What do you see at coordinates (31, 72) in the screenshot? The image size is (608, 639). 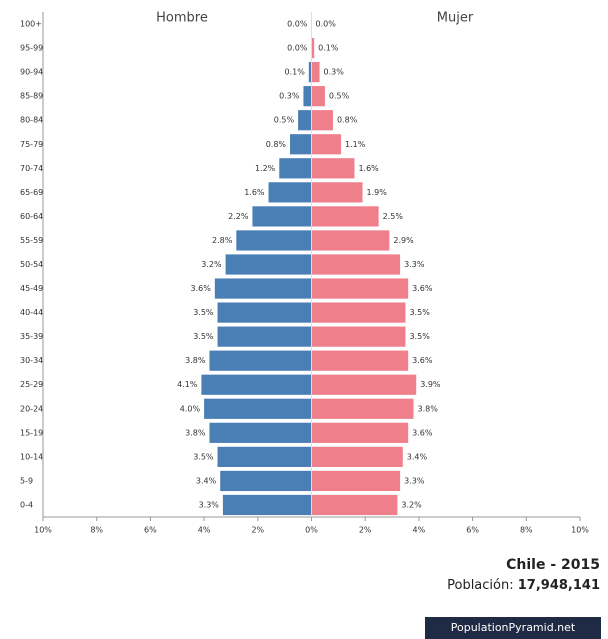 I see `y-tick-label: 90-94` at bounding box center [31, 72].